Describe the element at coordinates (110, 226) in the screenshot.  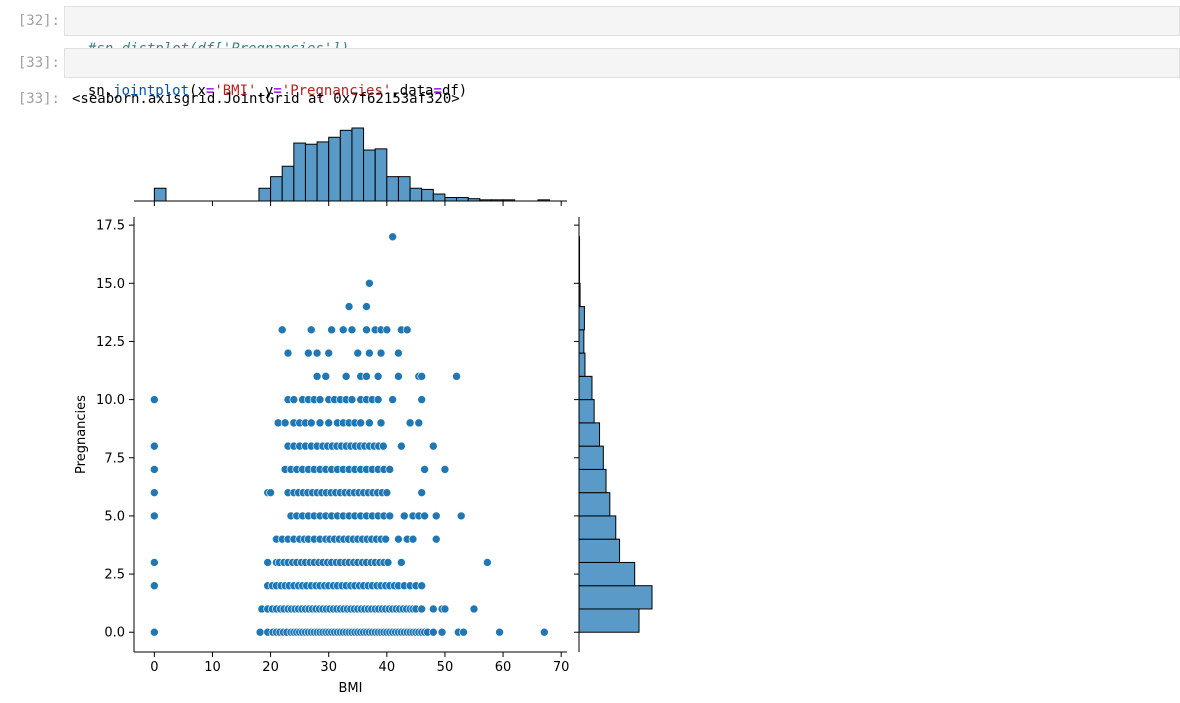
I see `y-tick-label: 17.5` at that location.